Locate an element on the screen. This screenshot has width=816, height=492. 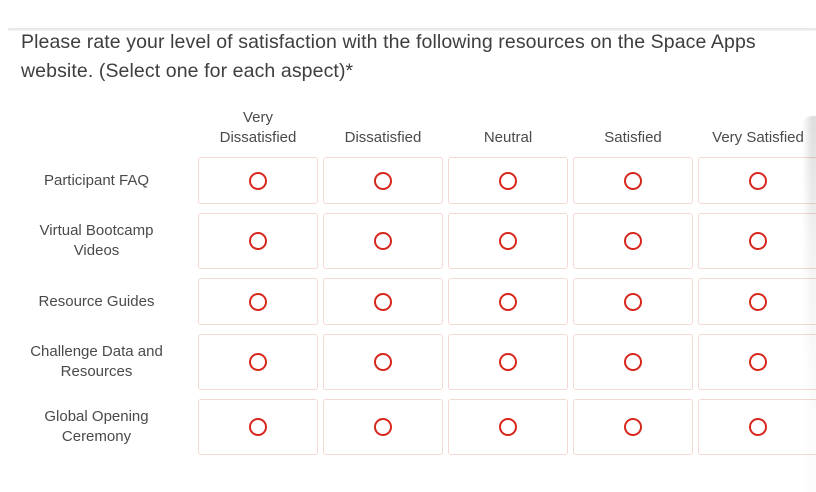
row-label-0: Participant FAQ is located at coordinates (96, 180).